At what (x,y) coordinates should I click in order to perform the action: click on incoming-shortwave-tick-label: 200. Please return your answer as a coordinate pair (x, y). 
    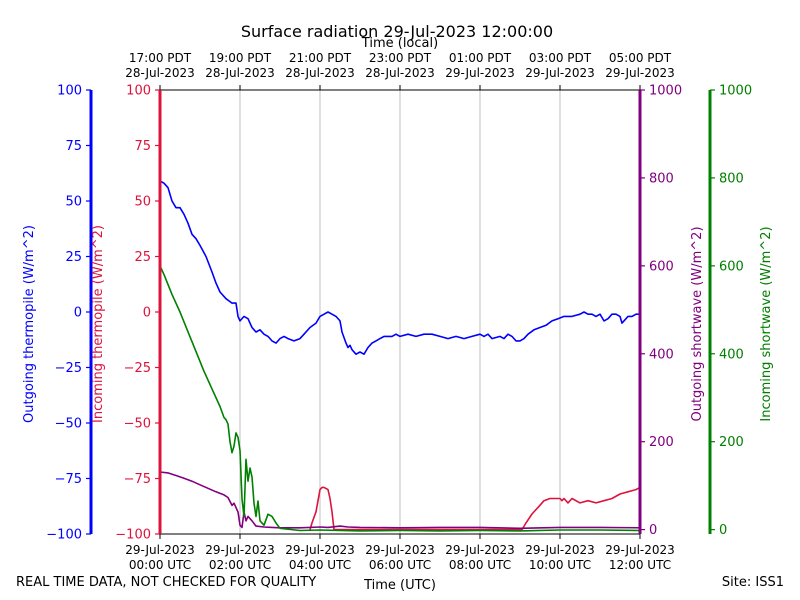
    Looking at the image, I should click on (731, 442).